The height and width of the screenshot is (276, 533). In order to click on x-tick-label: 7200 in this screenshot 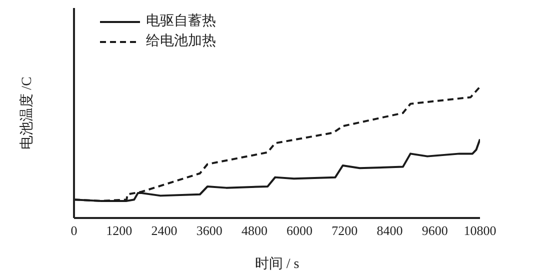, I will do `click(345, 230)`.